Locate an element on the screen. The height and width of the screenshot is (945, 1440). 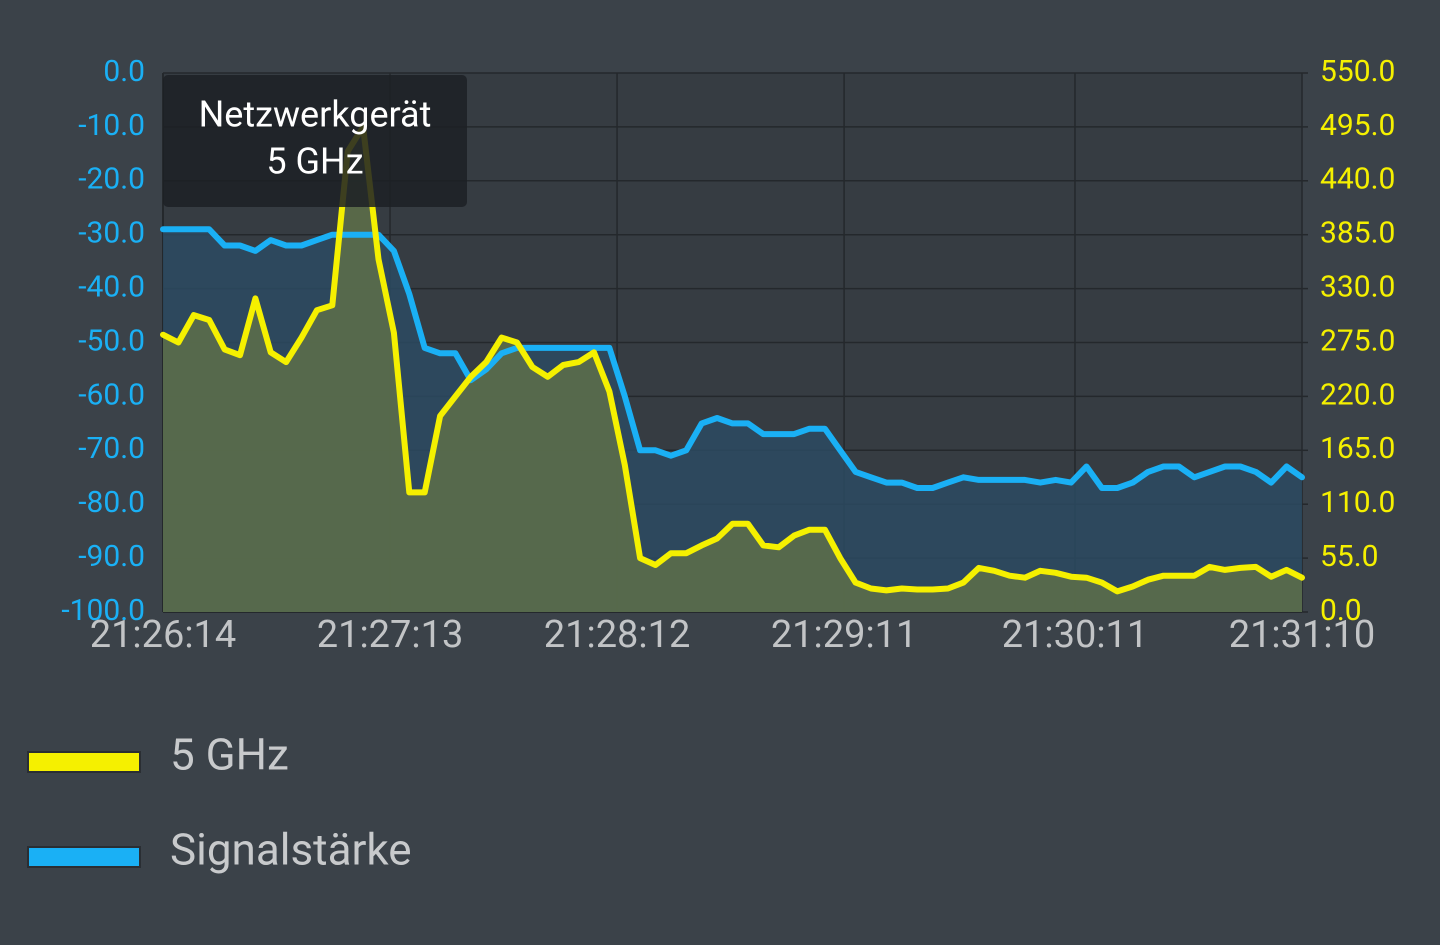
legend-label: Signalstärke is located at coordinates (291, 850).